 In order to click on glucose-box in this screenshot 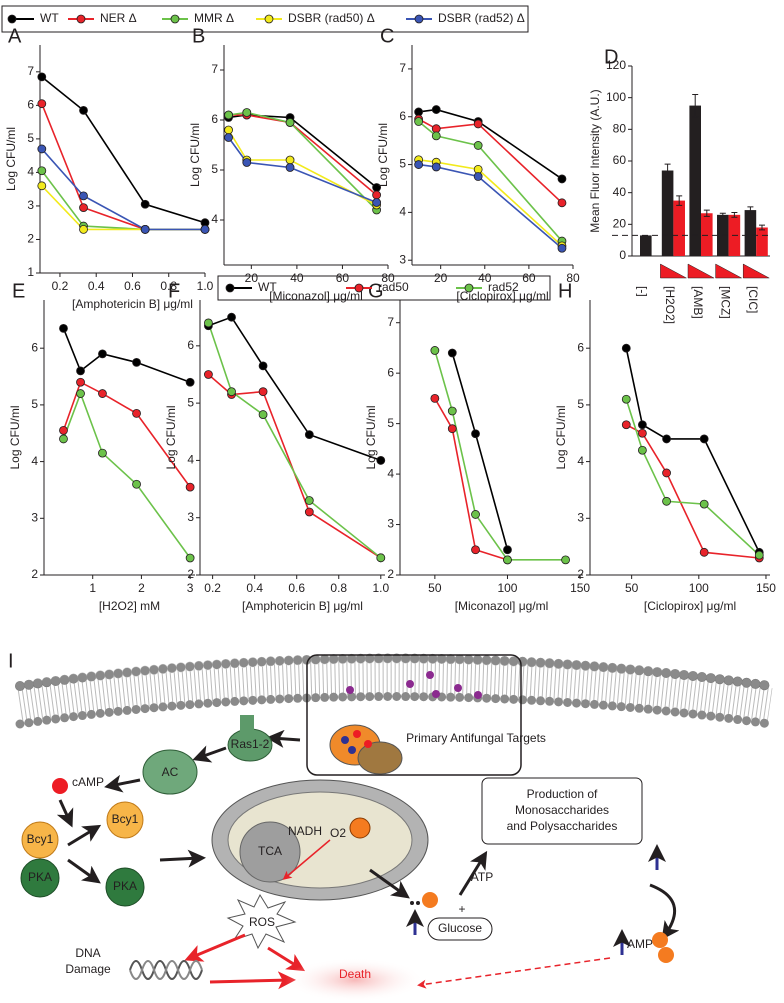, I will do `click(460, 929)`.